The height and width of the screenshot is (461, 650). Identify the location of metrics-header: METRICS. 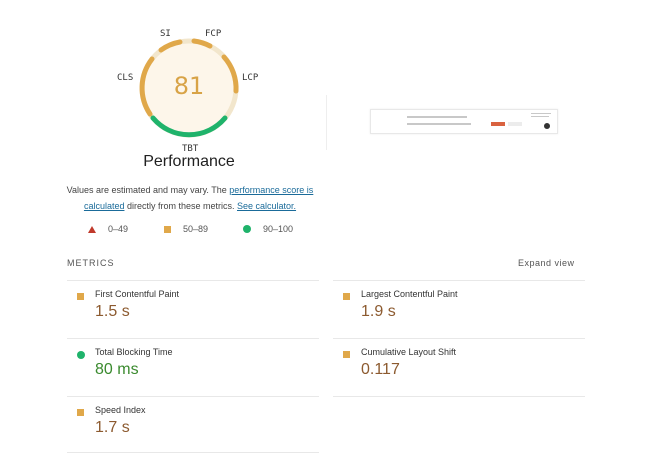
(91, 263).